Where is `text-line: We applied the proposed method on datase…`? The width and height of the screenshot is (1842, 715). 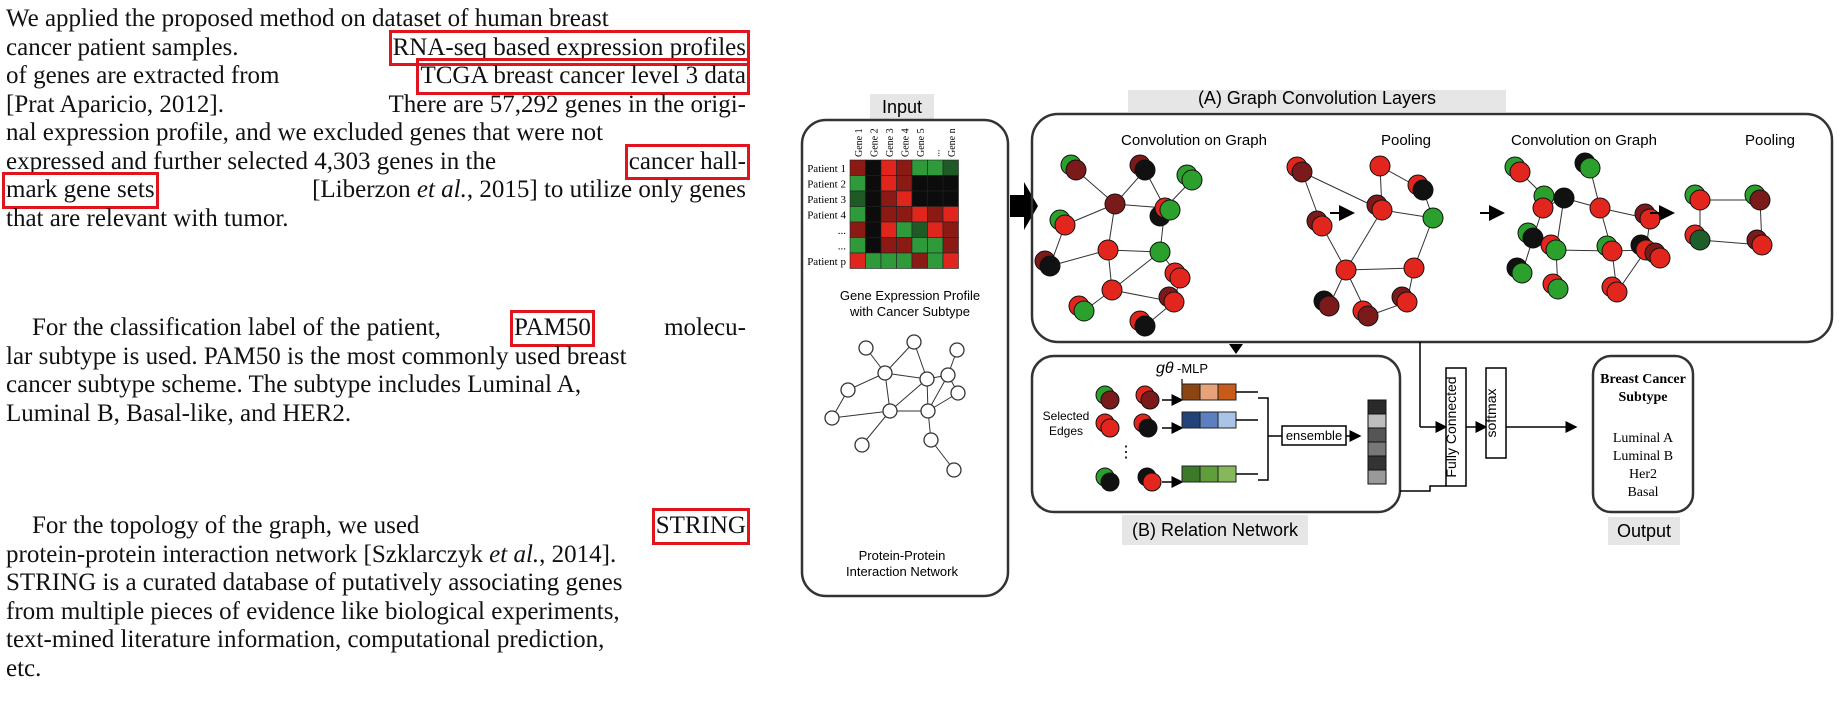 text-line: We applied the proposed method on datase… is located at coordinates (376, 19).